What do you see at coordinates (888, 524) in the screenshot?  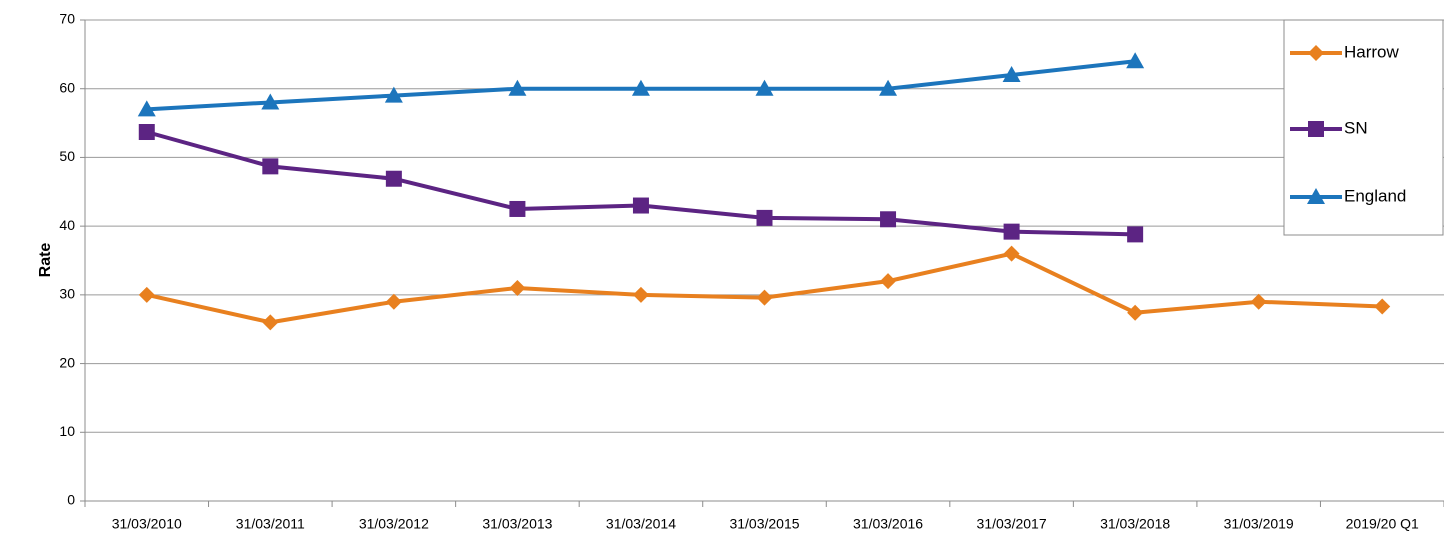 I see `x-tick-label: 31/03/2016` at bounding box center [888, 524].